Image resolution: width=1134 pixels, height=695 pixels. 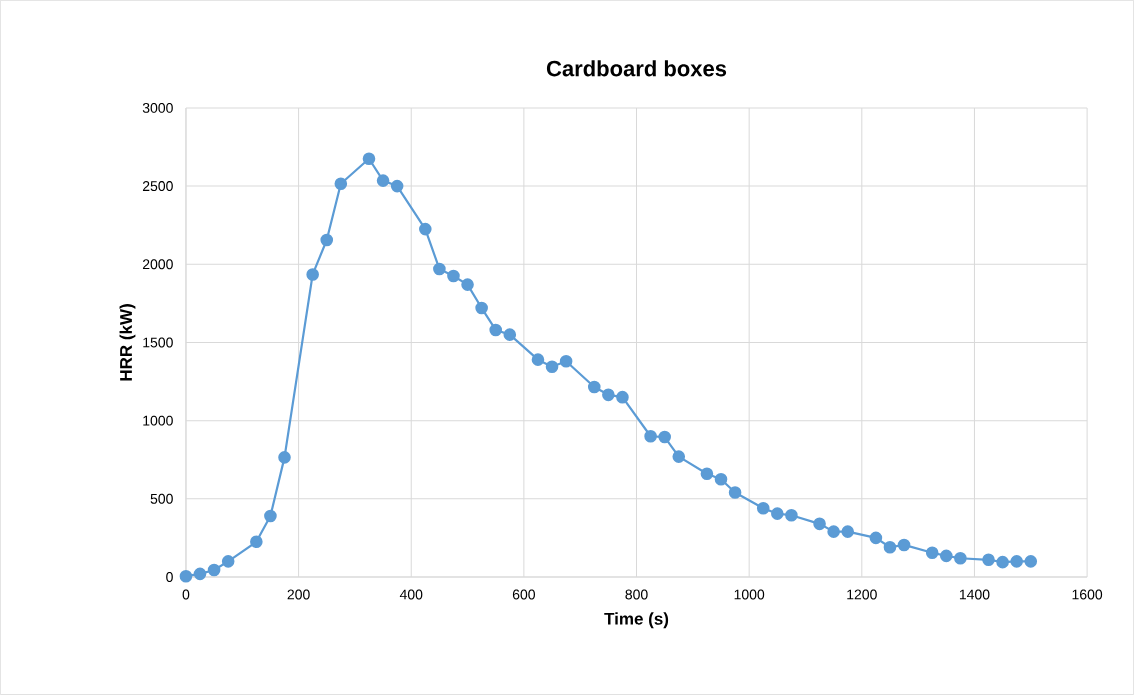 I want to click on x-tick-label: 1200, so click(x=862, y=594).